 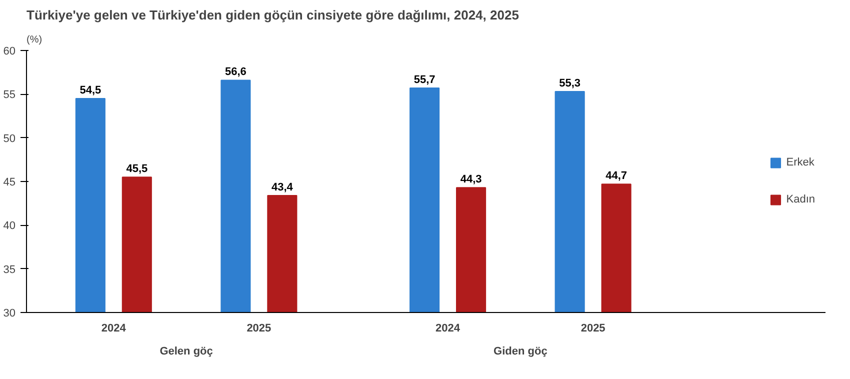 What do you see at coordinates (9, 95) in the screenshot?
I see `y-tick-label: 55` at bounding box center [9, 95].